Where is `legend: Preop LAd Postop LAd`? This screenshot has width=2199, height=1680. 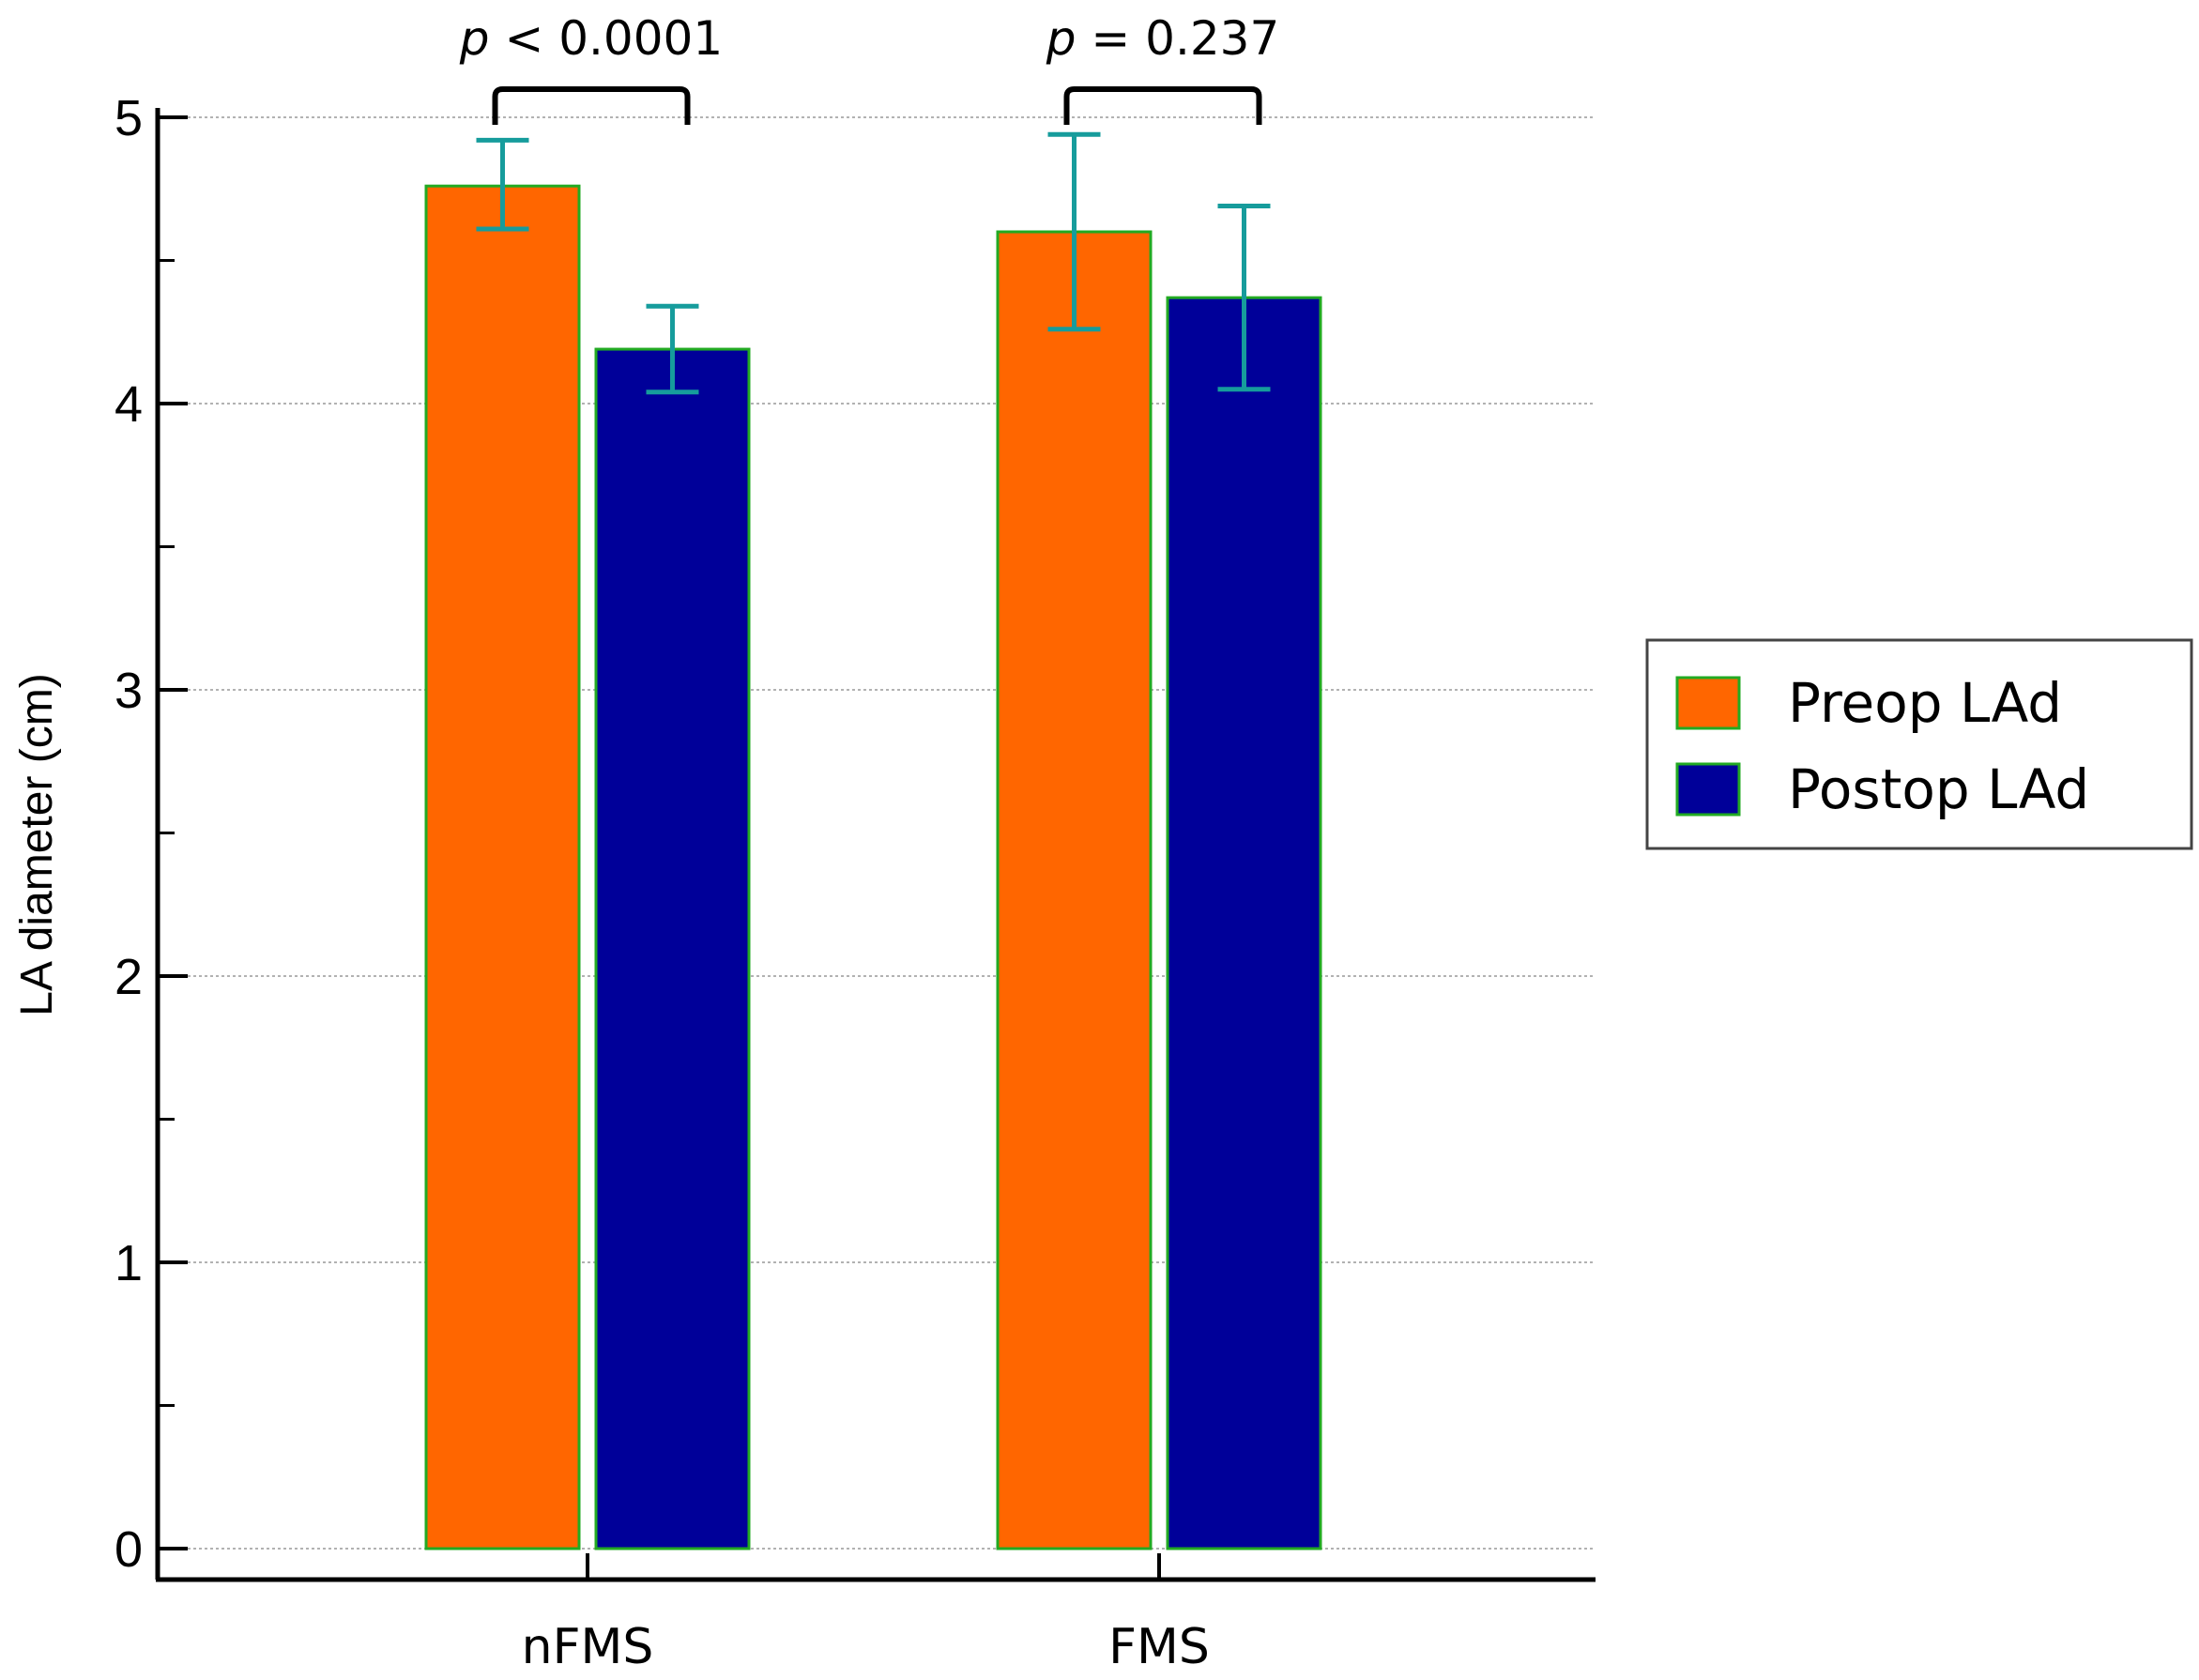 legend: Preop LAd Postop LAd is located at coordinates (1919, 744).